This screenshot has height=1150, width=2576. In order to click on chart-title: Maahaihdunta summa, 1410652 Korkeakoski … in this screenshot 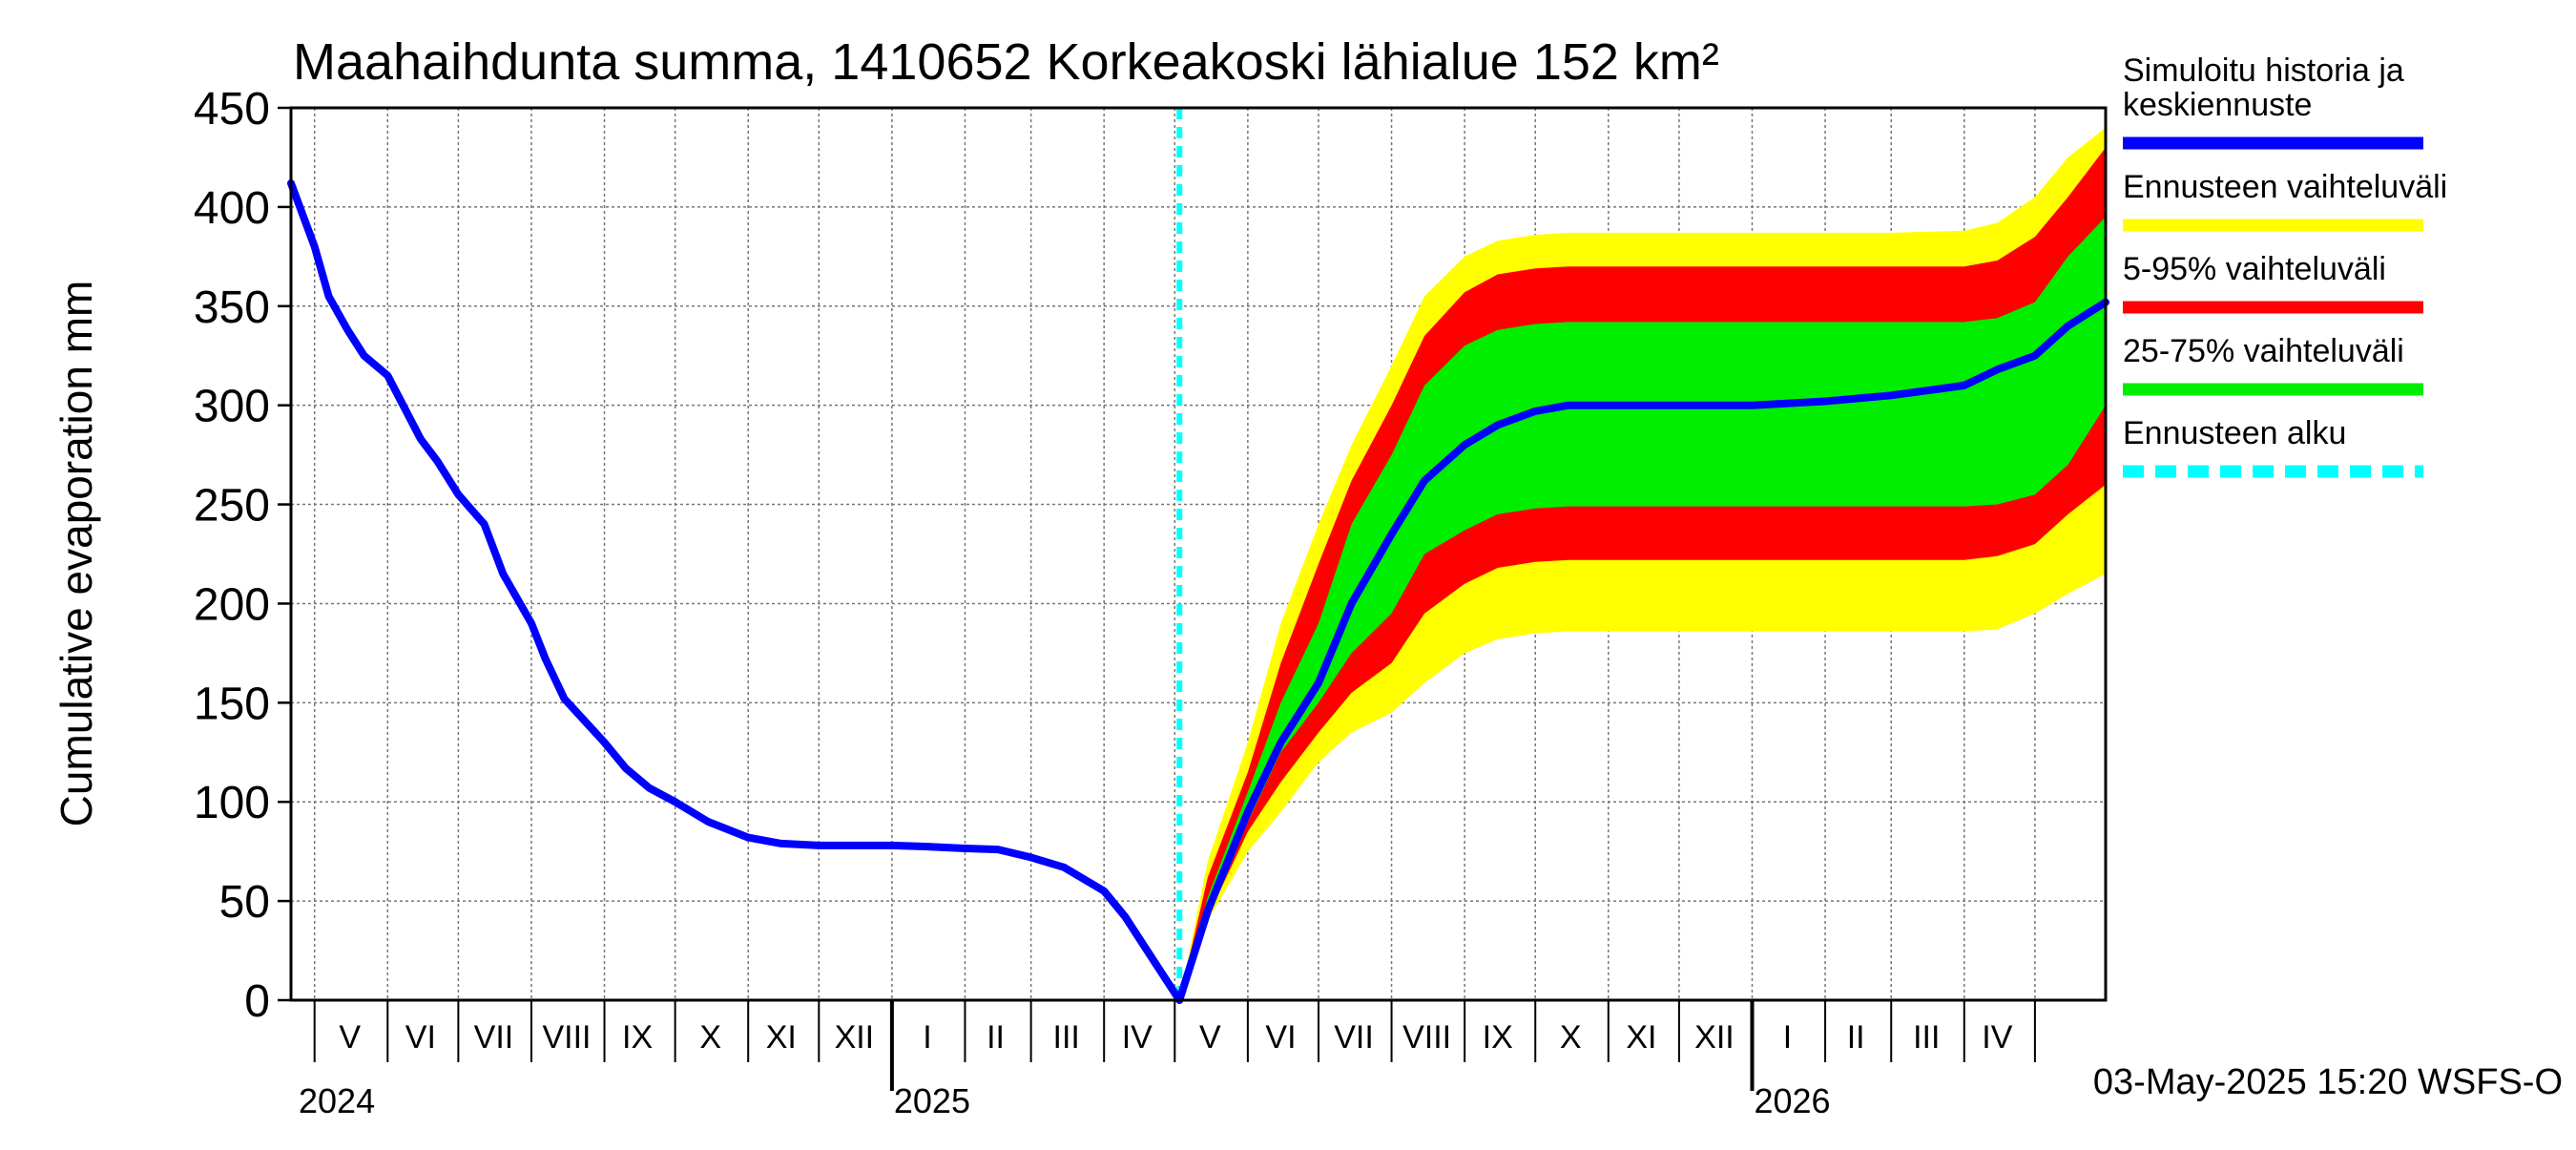, I will do `click(1006, 62)`.